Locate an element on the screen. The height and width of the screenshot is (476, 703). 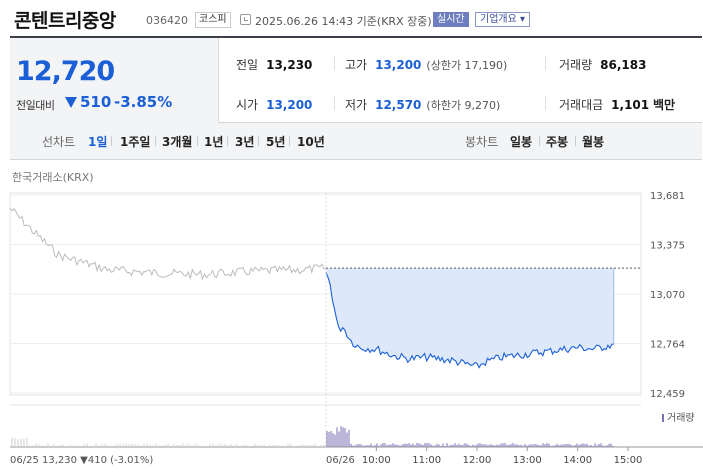
volume-bars is located at coordinates (356, 426).